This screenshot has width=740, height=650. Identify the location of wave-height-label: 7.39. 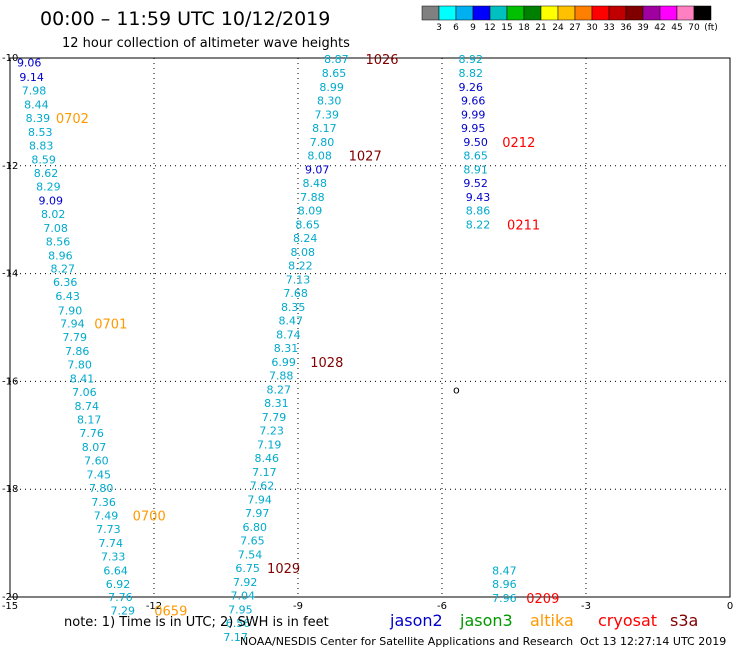
(327, 115).